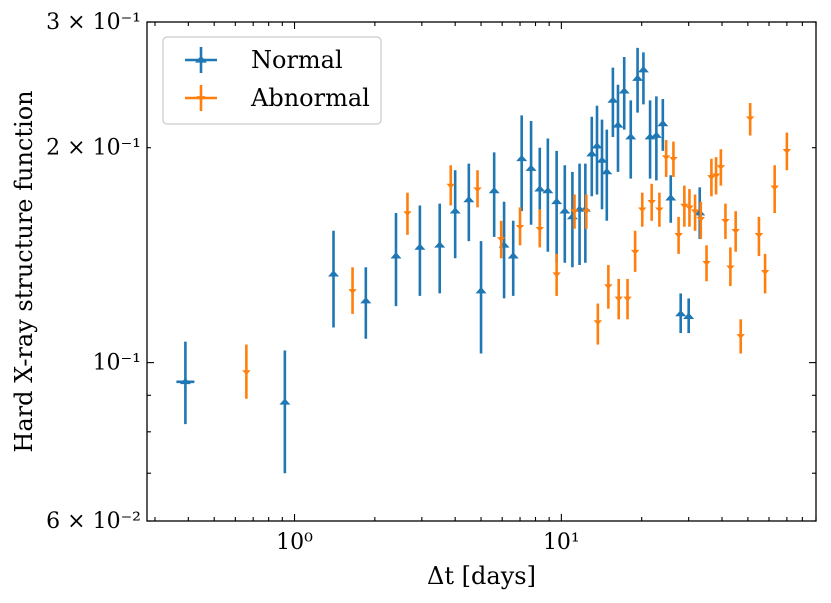  What do you see at coordinates (561, 542) in the screenshot?
I see `x-tick-label: 10¹` at bounding box center [561, 542].